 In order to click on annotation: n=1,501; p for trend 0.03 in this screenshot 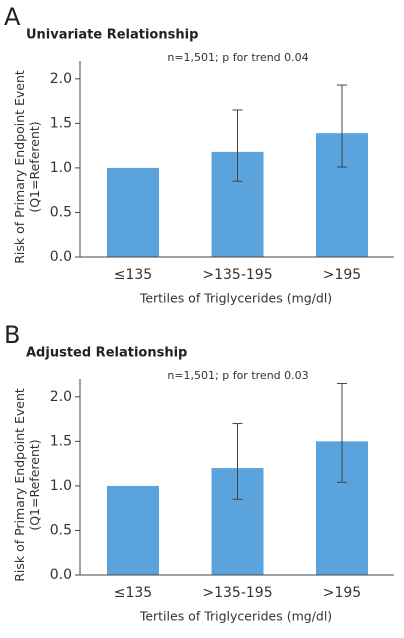, I will do `click(237, 375)`.